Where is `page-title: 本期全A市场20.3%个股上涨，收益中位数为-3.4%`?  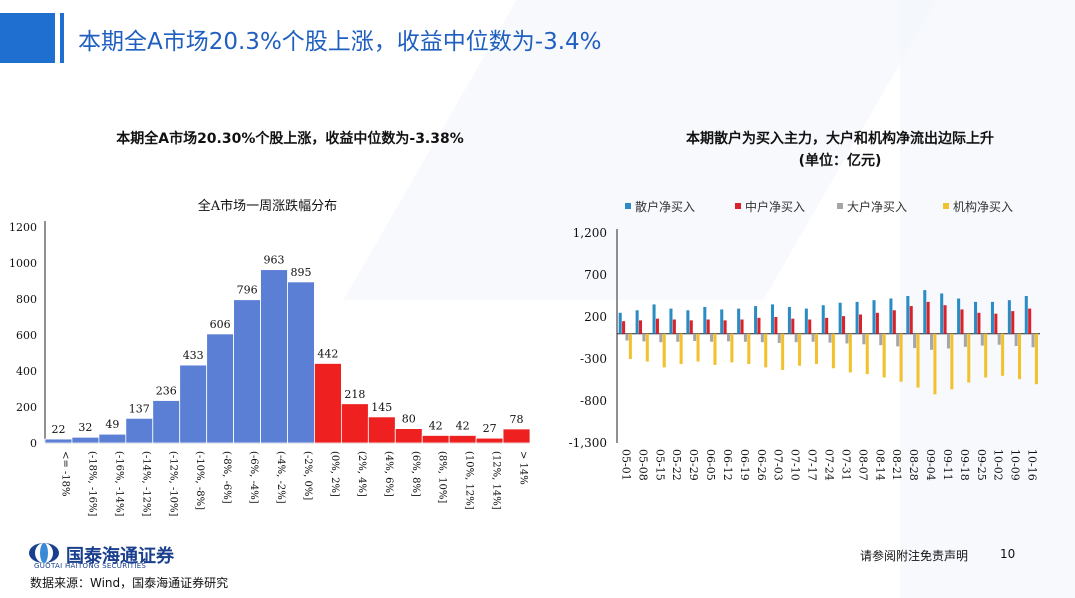 page-title: 本期全A市场20.3%个股上涨，收益中位数为-3.4% is located at coordinates (340, 42).